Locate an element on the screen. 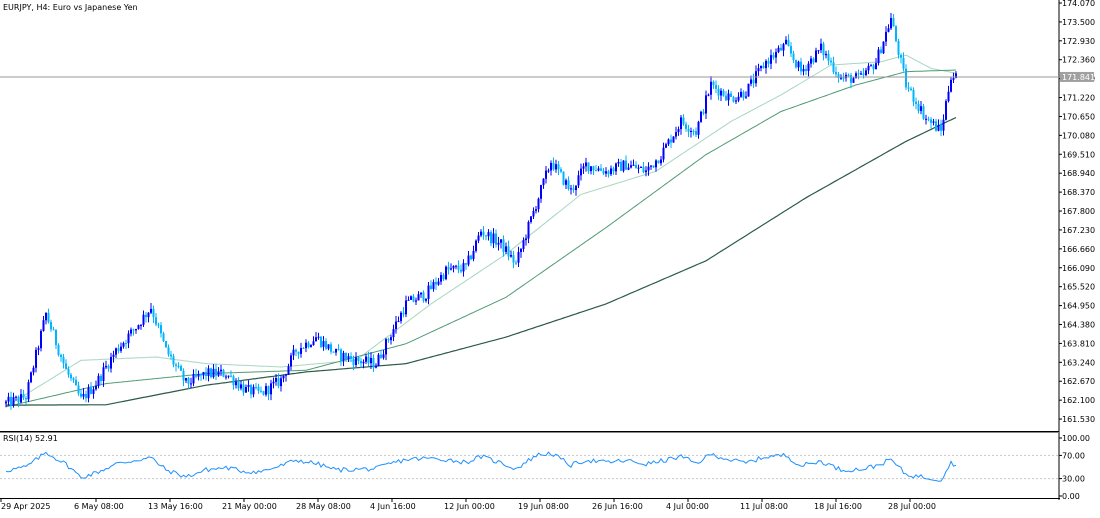 The image size is (1100, 518). time-tick-label: 19 Jun 08:00 is located at coordinates (543, 506).